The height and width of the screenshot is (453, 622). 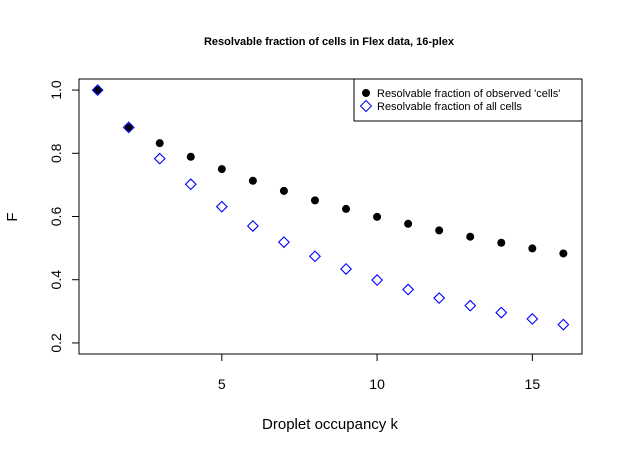 What do you see at coordinates (222, 384) in the screenshot?
I see `x-tick-label: 5` at bounding box center [222, 384].